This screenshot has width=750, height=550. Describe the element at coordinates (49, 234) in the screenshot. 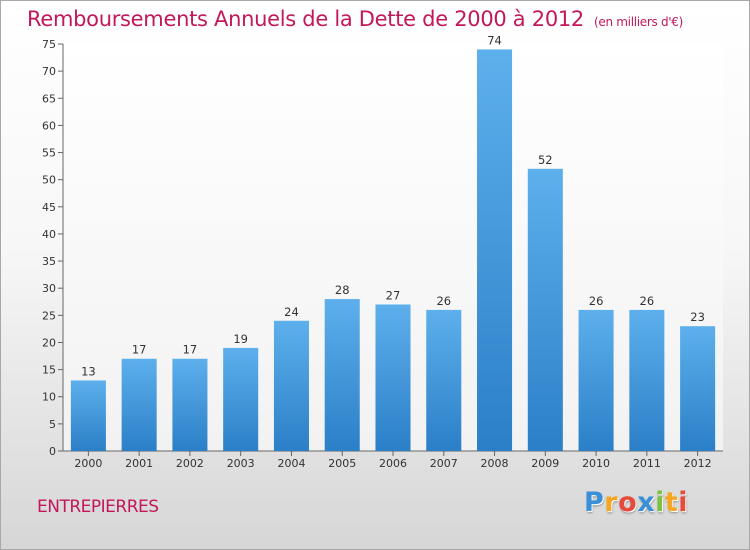

I see `y-tick-label: 40` at that location.